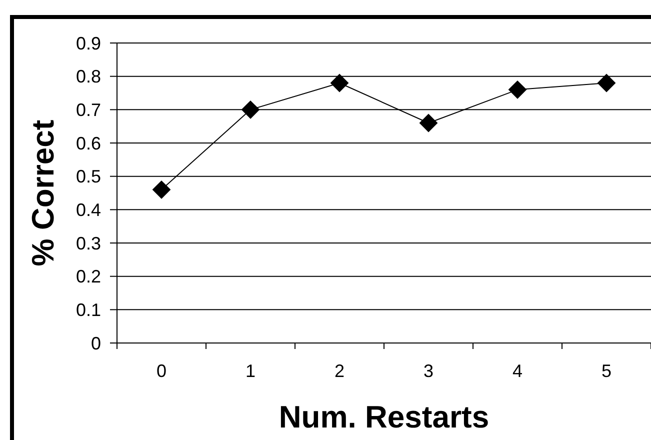 This screenshot has width=651, height=440. Describe the element at coordinates (384, 417) in the screenshot. I see `x-axis-title: Num. Restarts` at that location.